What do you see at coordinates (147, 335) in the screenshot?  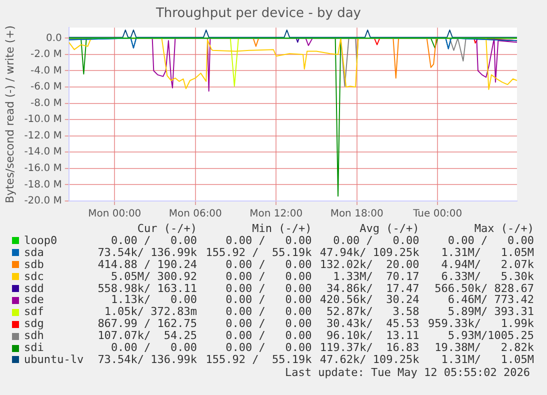 I see `text: 107.07k/ 54.25` at bounding box center [147, 335].